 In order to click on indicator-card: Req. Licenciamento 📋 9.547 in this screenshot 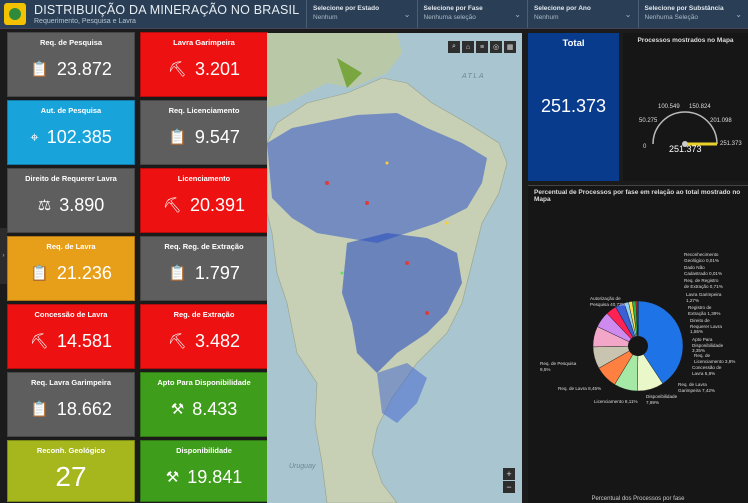, I will do `click(204, 132)`.